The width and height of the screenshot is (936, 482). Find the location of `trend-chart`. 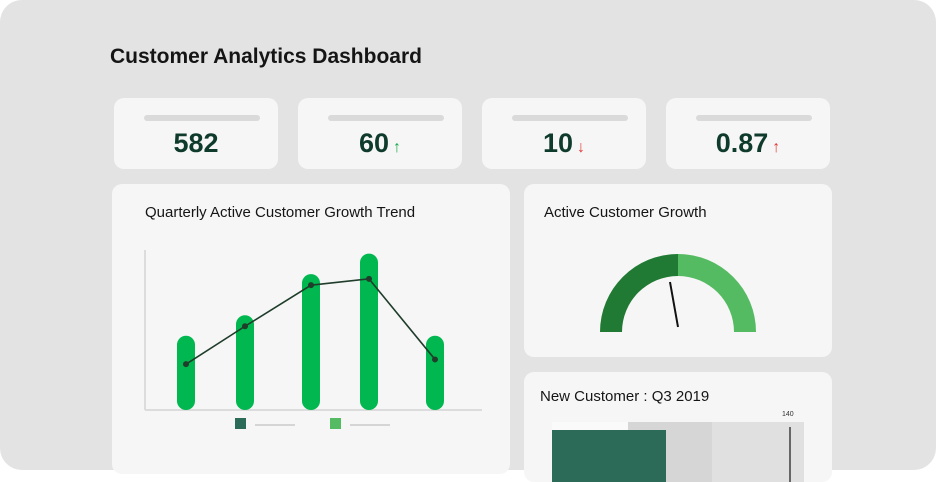

trend-chart is located at coordinates (313, 339).